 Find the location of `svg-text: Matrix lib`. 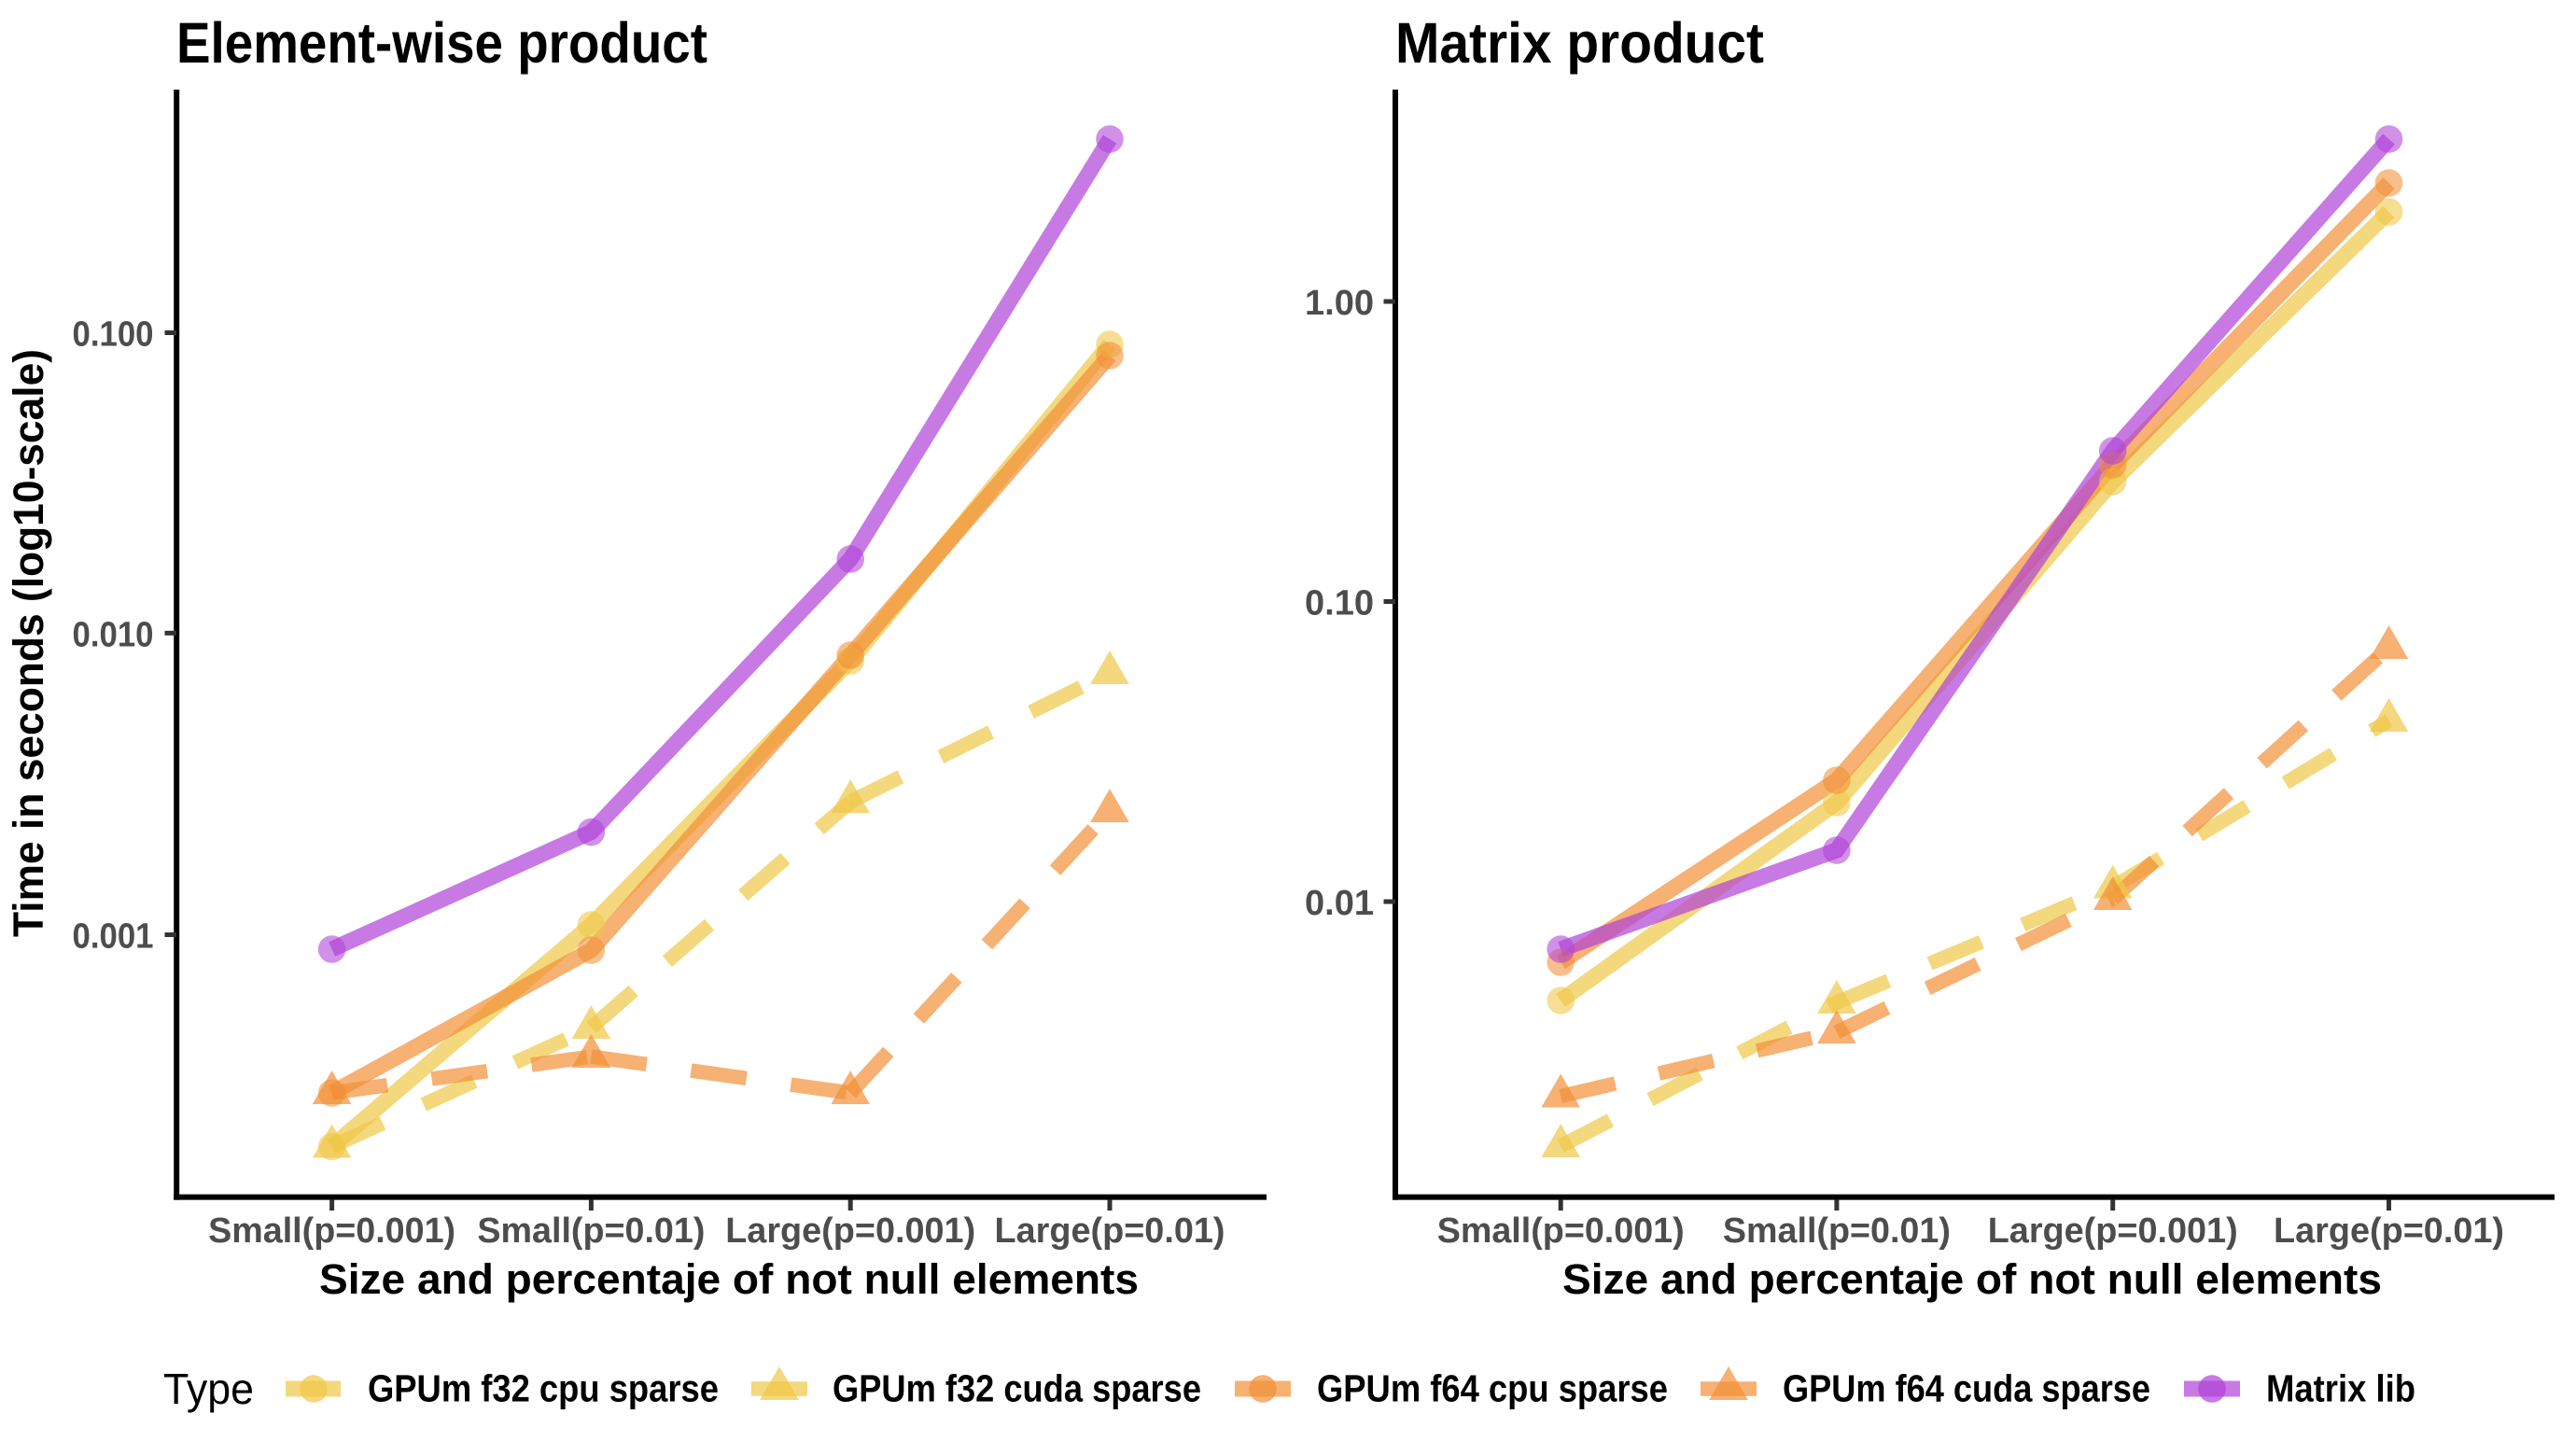

svg-text: Matrix lib is located at coordinates (2340, 1388).